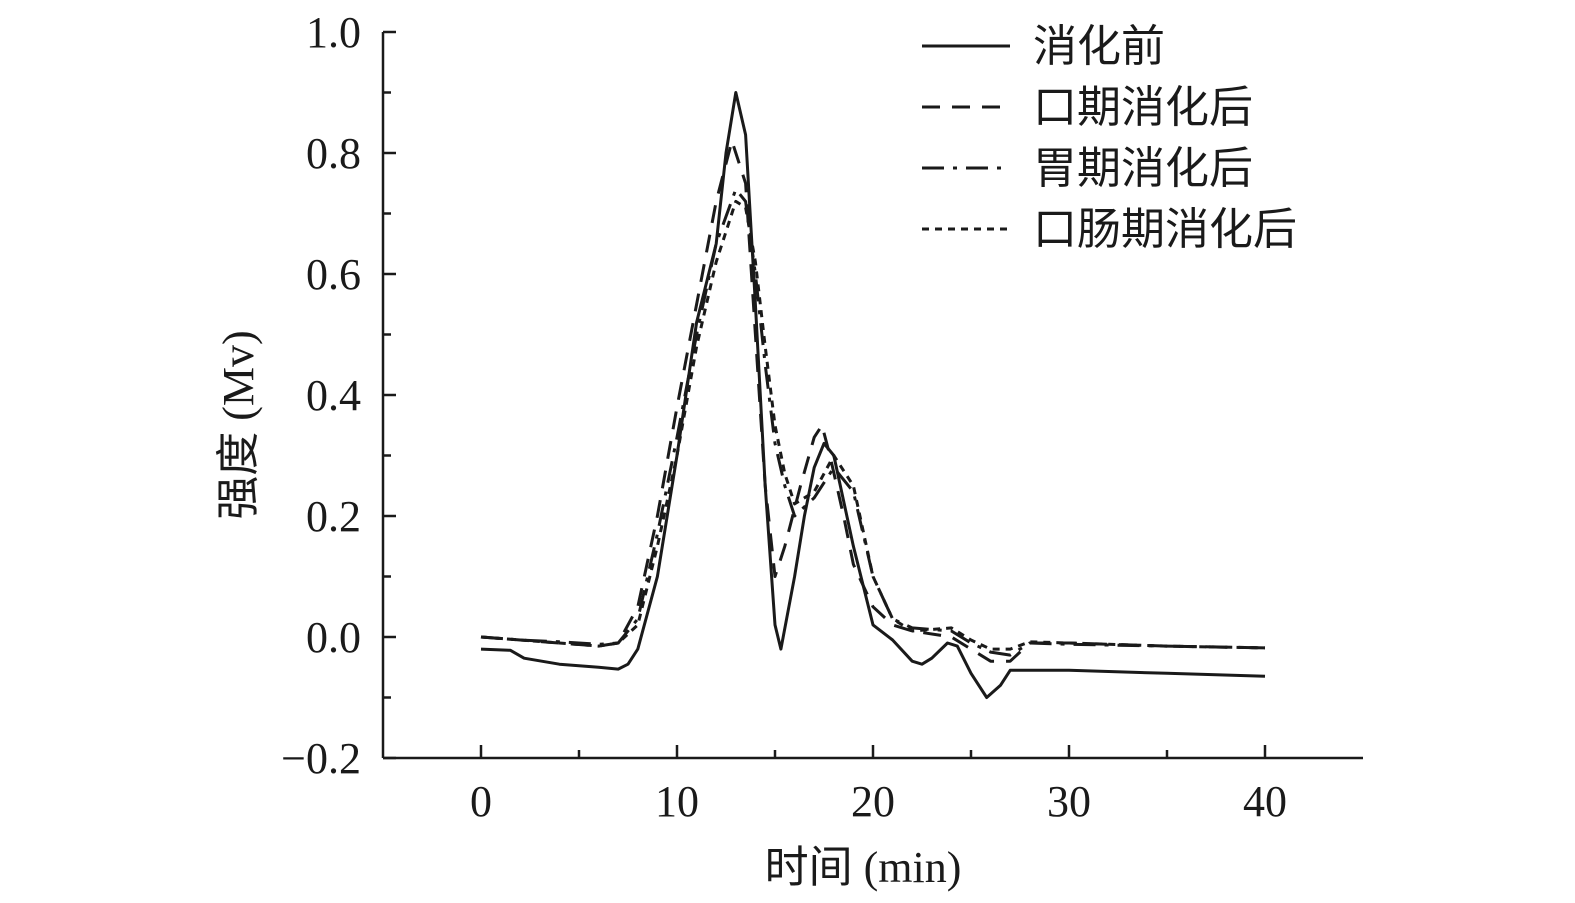 Image resolution: width=1575 pixels, height=903 pixels. I want to click on y-ticks: −0.2 0.0 0.2 0.4 0.6 0.8 1.0, so click(338, 395).